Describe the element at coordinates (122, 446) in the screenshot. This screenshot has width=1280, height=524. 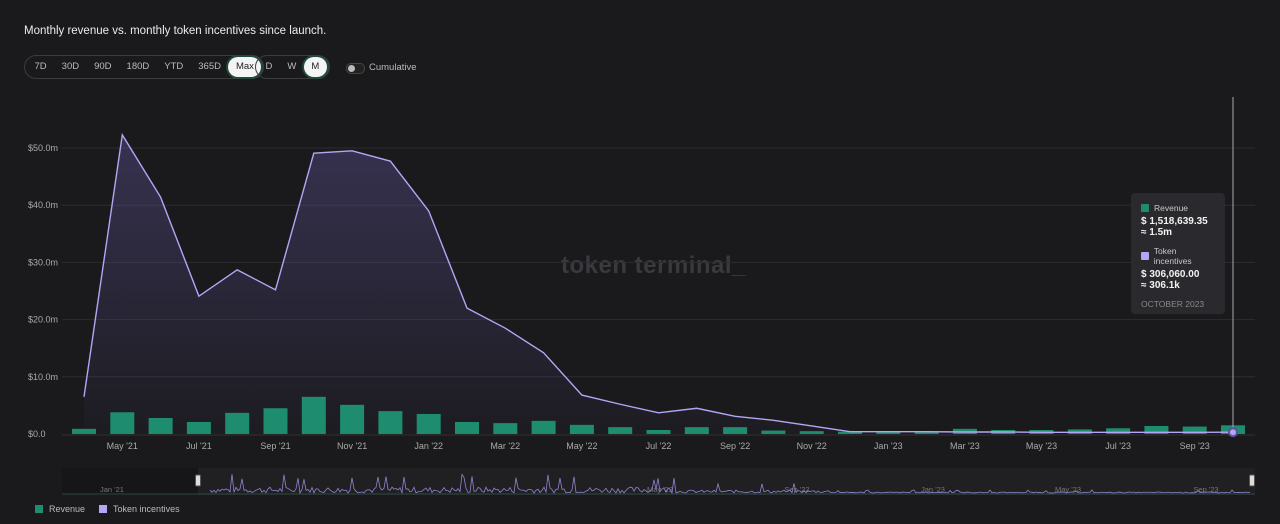
I see `x-tick-label: May '21` at that location.